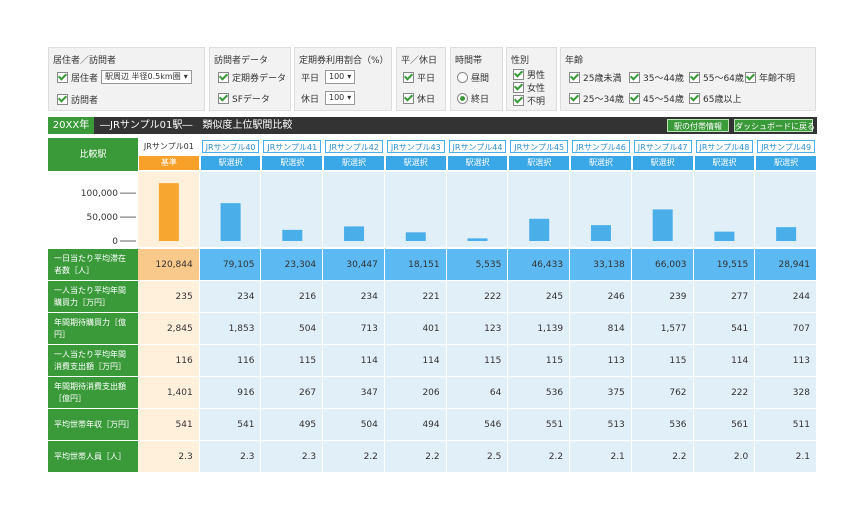 Image resolution: width=864 pixels, height=522 pixels. What do you see at coordinates (93, 361) in the screenshot?
I see `row-label: 一人当たり平均年間消費支出額［万円］` at bounding box center [93, 361].